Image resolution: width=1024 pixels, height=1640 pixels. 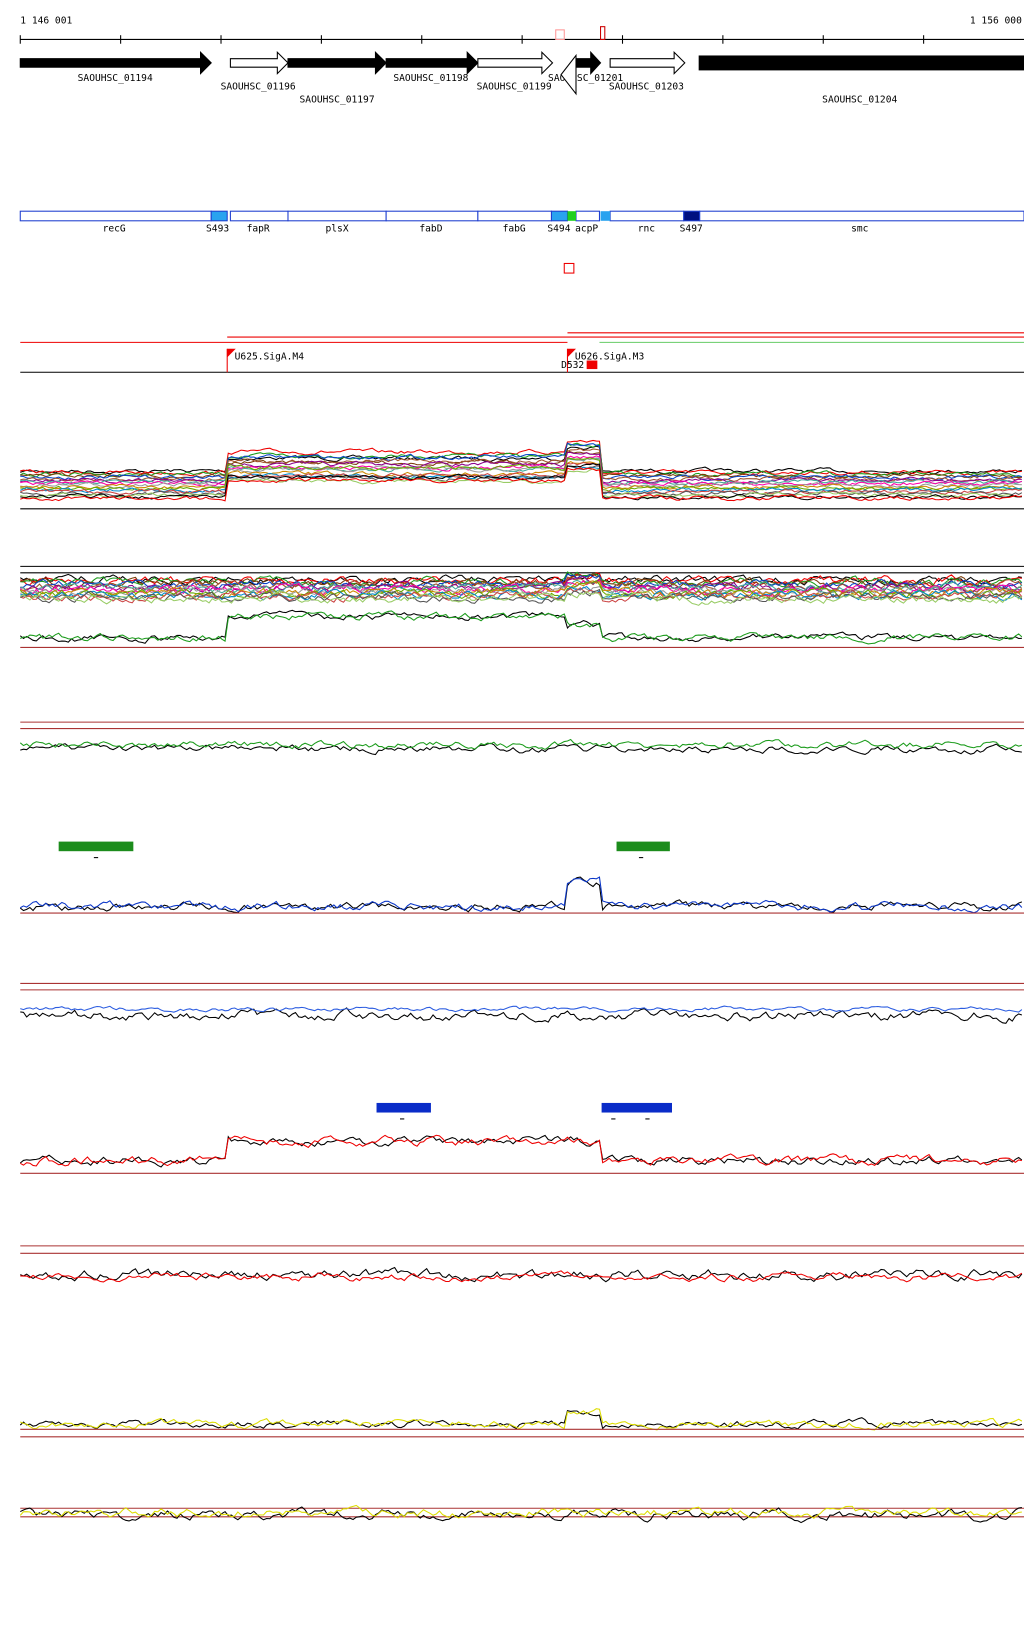 I want to click on feature-label: S497, so click(x=691, y=228).